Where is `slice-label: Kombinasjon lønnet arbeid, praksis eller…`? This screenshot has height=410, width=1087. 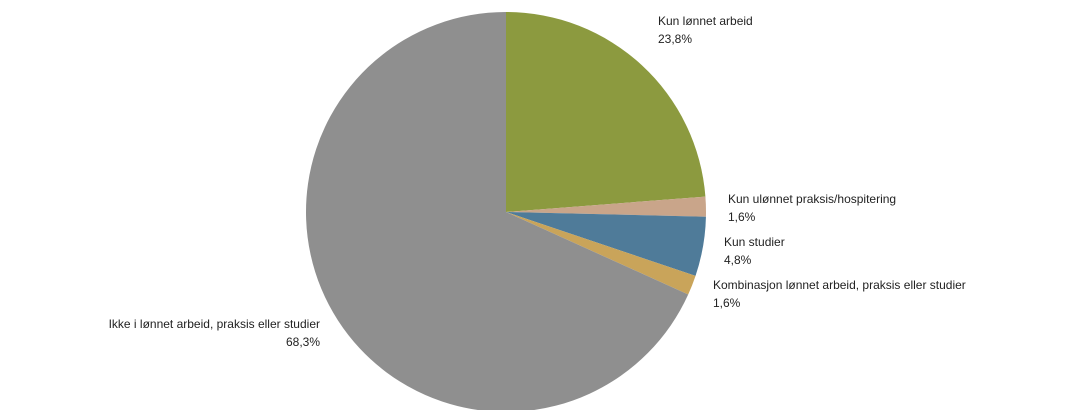
slice-label: Kombinasjon lønnet arbeid, praksis eller… is located at coordinates (839, 285).